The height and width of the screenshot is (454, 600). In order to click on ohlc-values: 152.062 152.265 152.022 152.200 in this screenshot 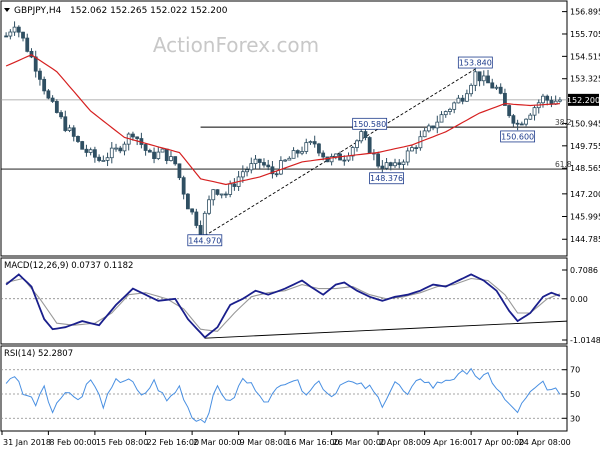, I will do `click(149, 11)`.